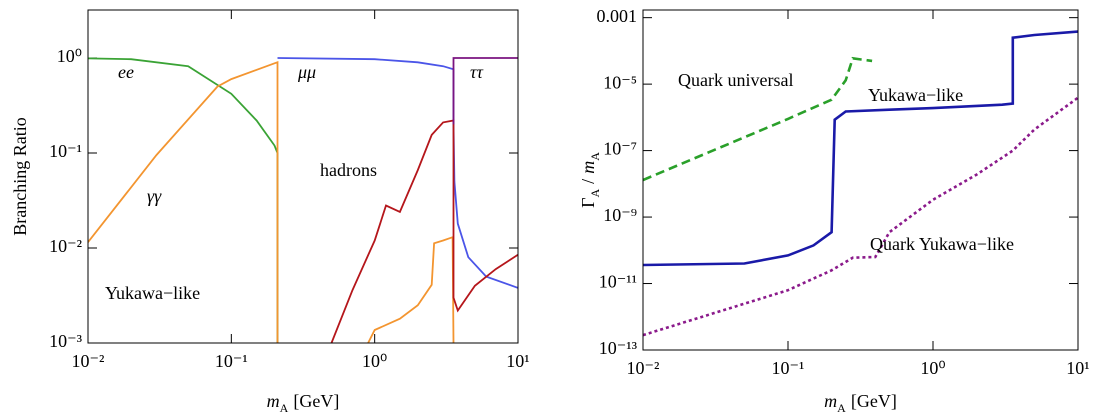 Image resolution: width=1094 pixels, height=419 pixels. I want to click on annotation: Yukawa−like, so click(152, 293).